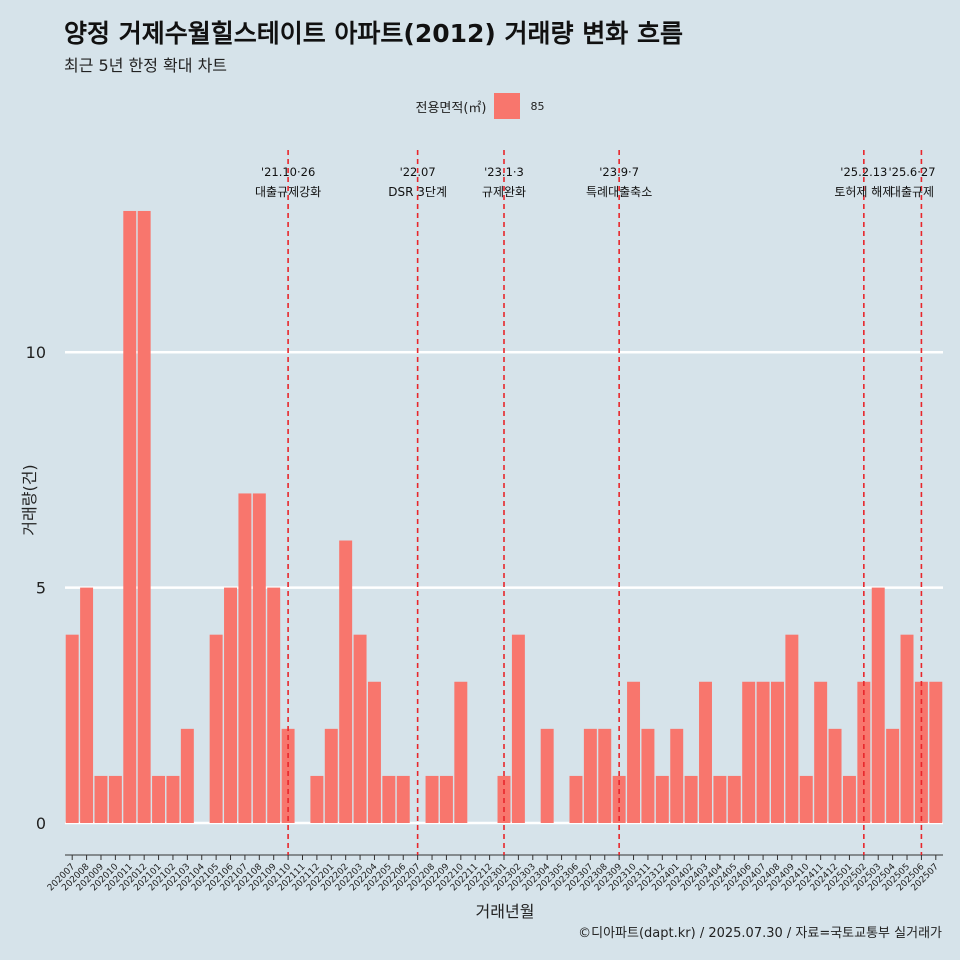  Describe the element at coordinates (619, 192) in the screenshot. I see `event-text-label: 특례대출축소` at that location.